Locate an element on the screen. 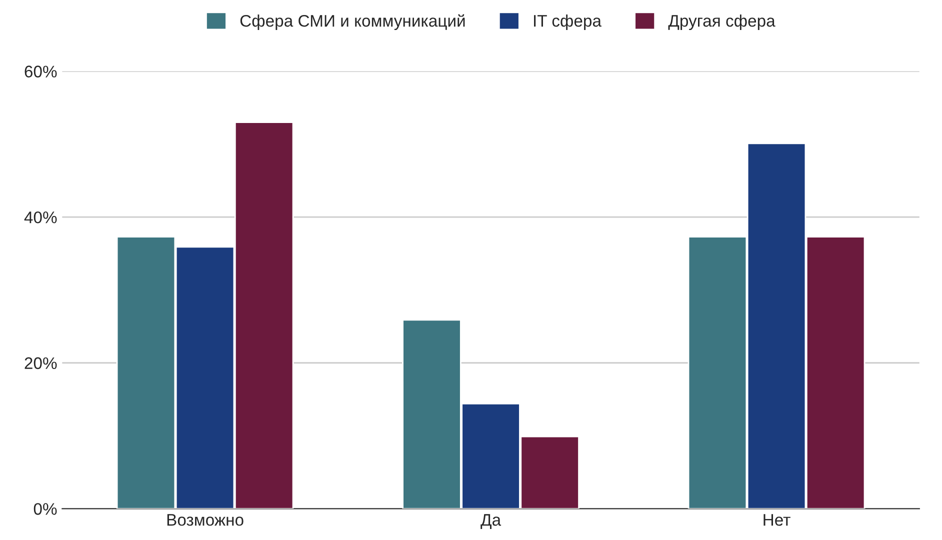 This screenshot has width=942, height=540. y-tick-label: 20% is located at coordinates (40, 363).